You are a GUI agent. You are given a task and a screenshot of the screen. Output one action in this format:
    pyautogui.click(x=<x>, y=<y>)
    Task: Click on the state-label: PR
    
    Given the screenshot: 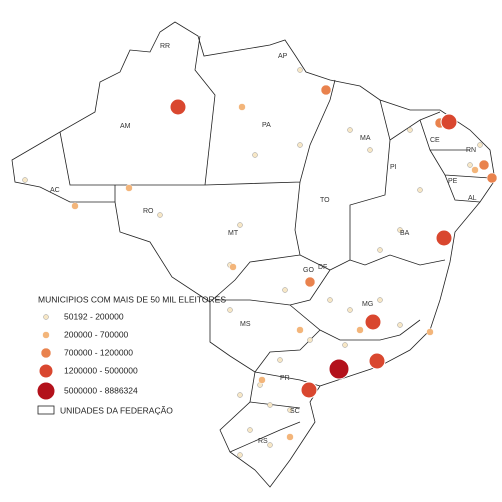 What is the action you would take?
    pyautogui.click(x=285, y=378)
    